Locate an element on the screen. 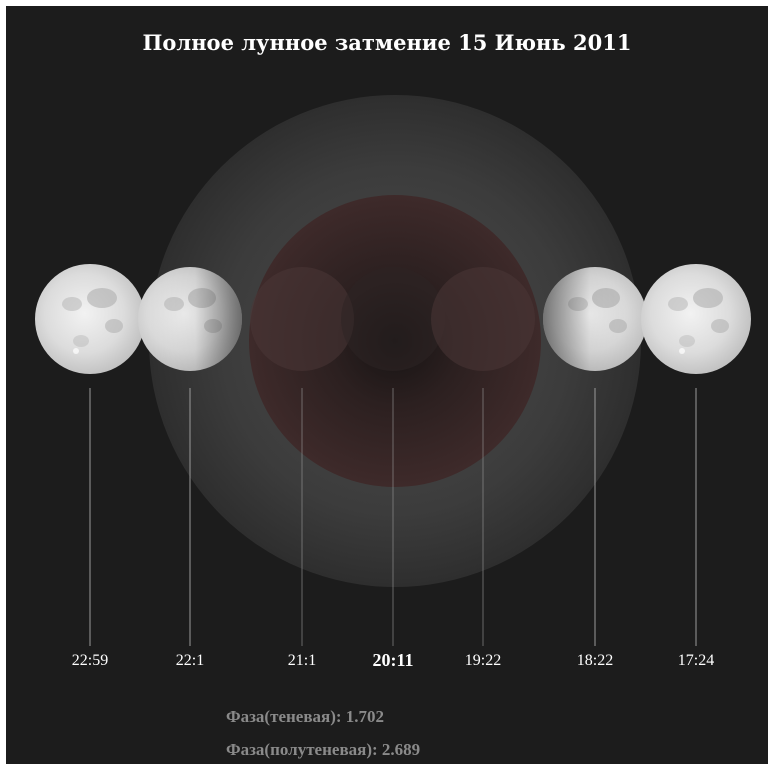  umbral-phase-stat: Фаза(теневая): 1.702 is located at coordinates (305, 716).